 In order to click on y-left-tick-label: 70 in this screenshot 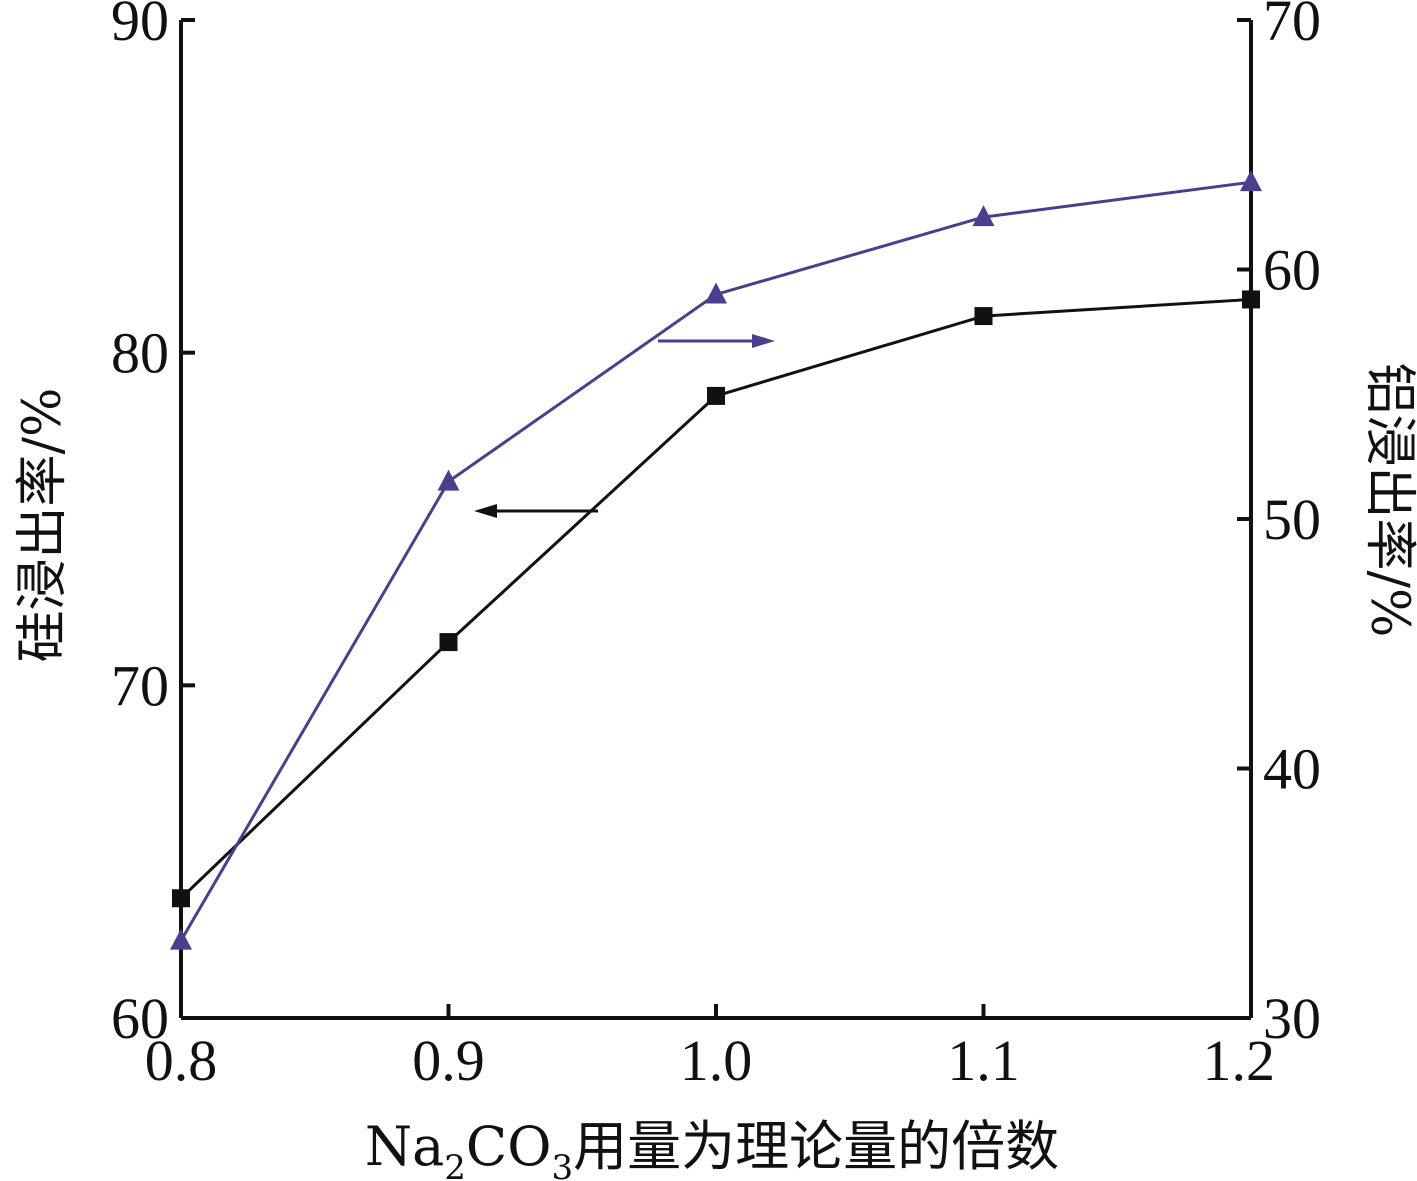, I will do `click(140, 685)`.